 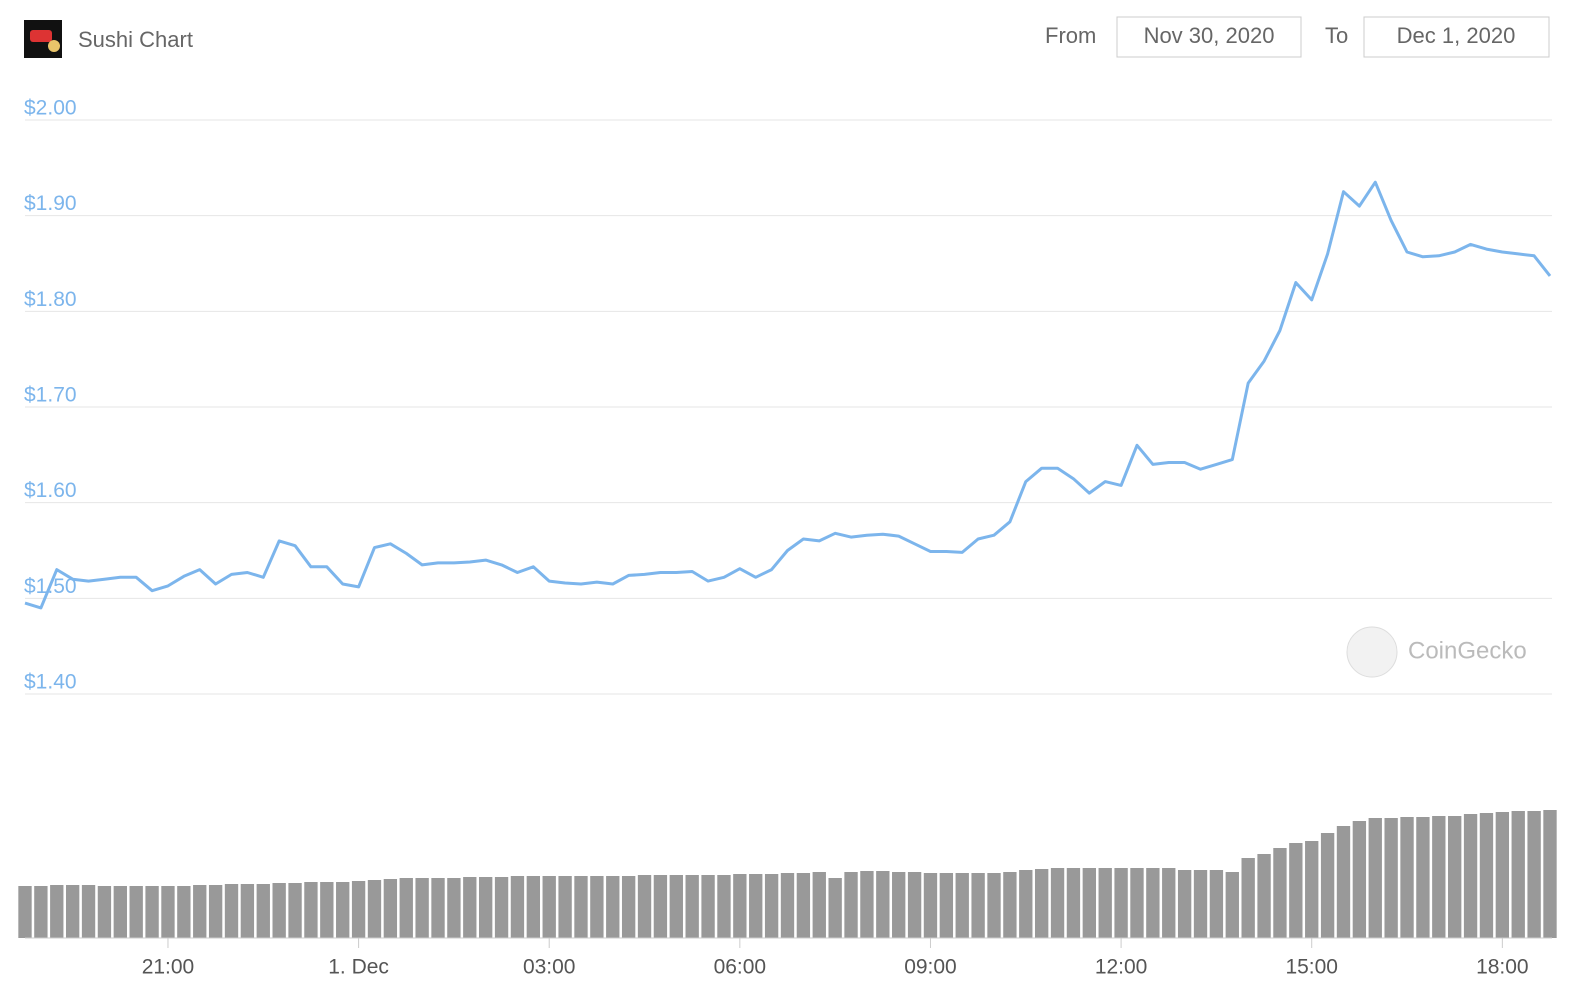 What do you see at coordinates (1372, 652) in the screenshot?
I see `watermark-logo` at bounding box center [1372, 652].